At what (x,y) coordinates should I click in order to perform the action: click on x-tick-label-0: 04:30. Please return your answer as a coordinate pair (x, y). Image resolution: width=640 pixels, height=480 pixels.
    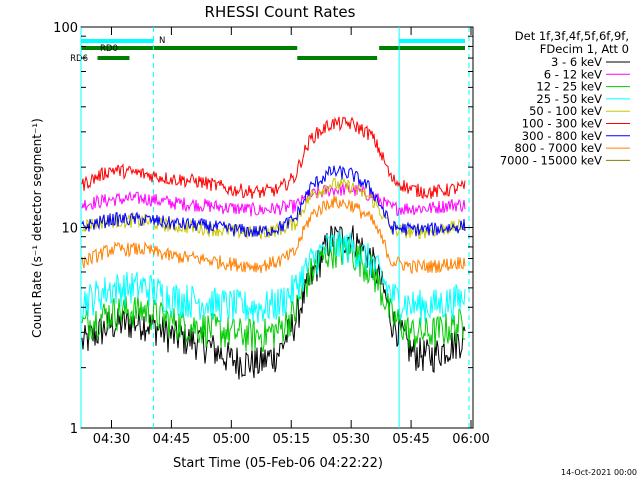
    Looking at the image, I should click on (111, 439).